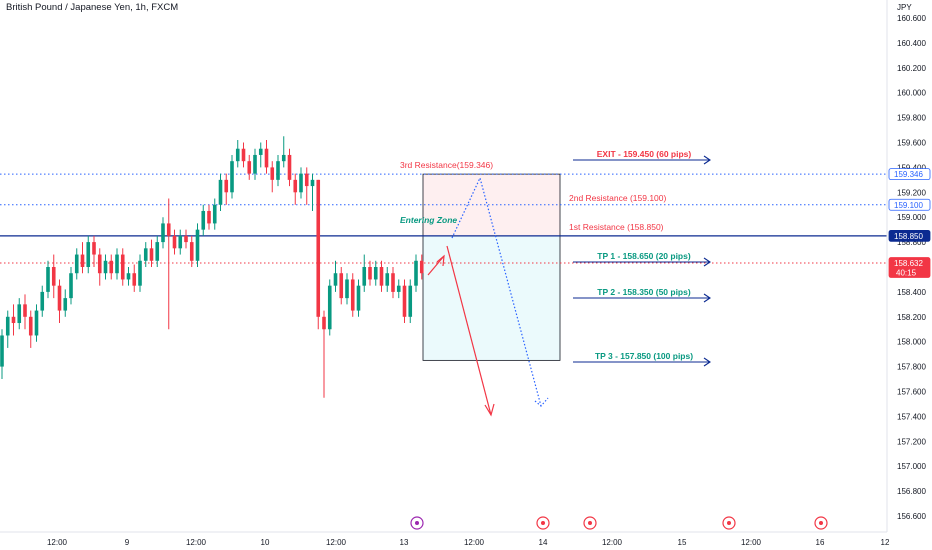 The image size is (932, 550). I want to click on projection-path, so click(496, 291).